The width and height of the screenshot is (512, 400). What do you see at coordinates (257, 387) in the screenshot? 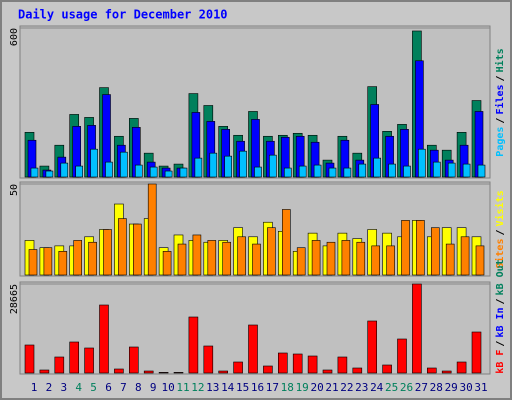
I see `x-tick-label: 16` at bounding box center [257, 387].